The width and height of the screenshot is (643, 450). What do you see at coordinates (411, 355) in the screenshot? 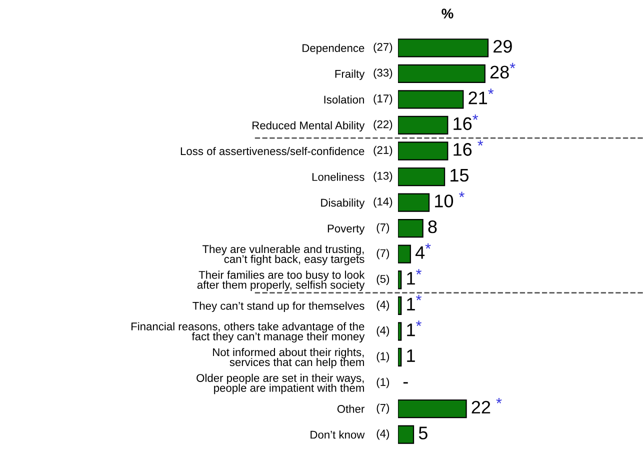
I see `data-label: 1` at bounding box center [411, 355].